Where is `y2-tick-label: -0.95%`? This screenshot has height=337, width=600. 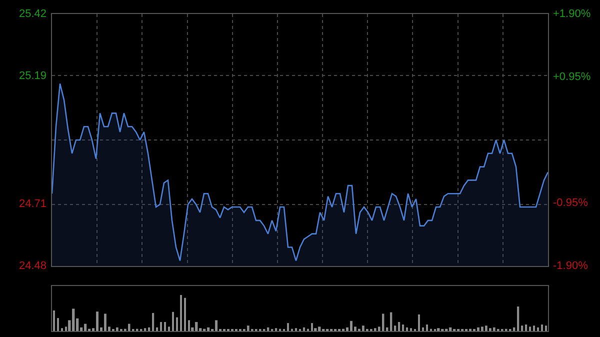
y2-tick-label: -0.95% is located at coordinates (570, 203).